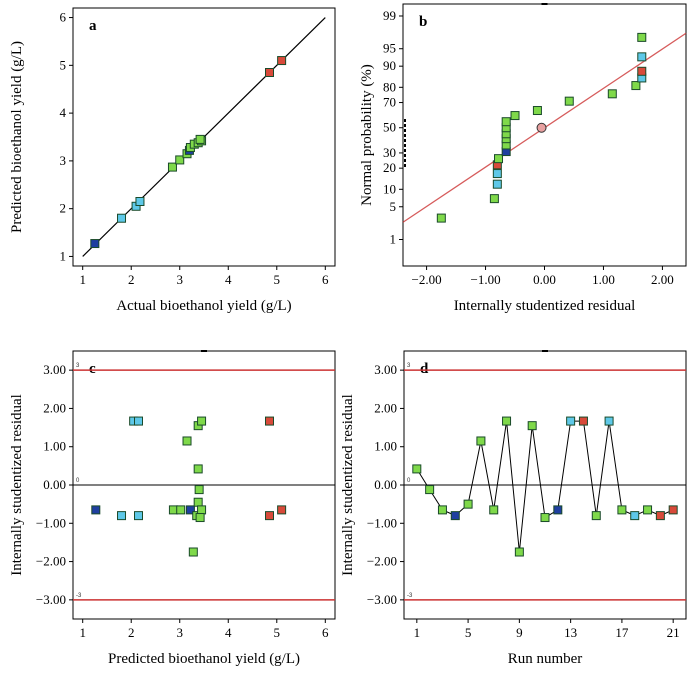 This screenshot has width=700, height=676. Describe the element at coordinates (389, 102) in the screenshot. I see `y-tick-label: 70` at that location.